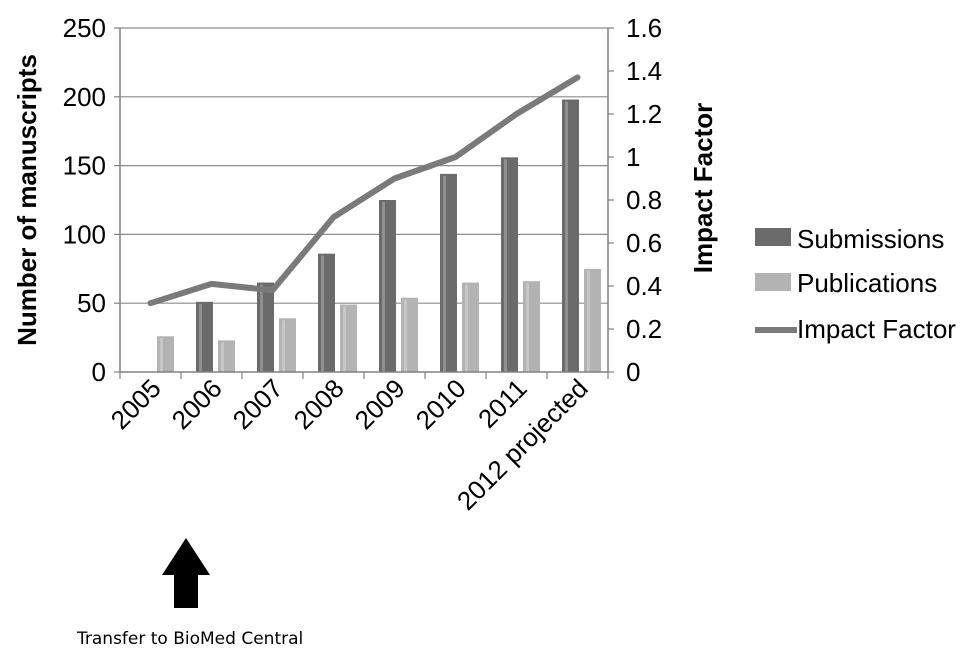  What do you see at coordinates (773, 282) in the screenshot?
I see `legend-swatch-publications` at bounding box center [773, 282].